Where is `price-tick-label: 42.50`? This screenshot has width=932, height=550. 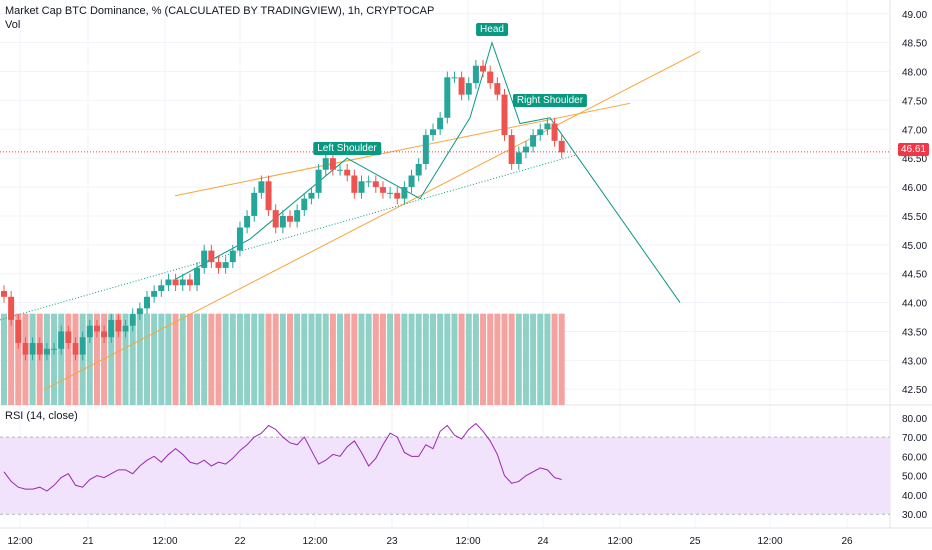 price-tick-label: 42.50 is located at coordinates (914, 390).